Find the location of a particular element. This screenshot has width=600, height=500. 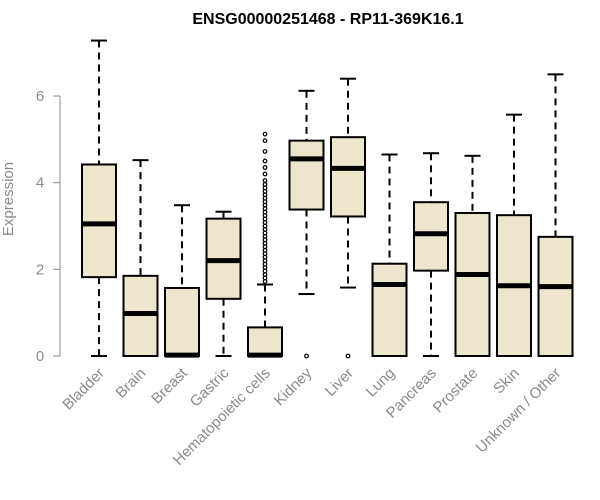

box-hematopoietic-cells is located at coordinates (265, 244).